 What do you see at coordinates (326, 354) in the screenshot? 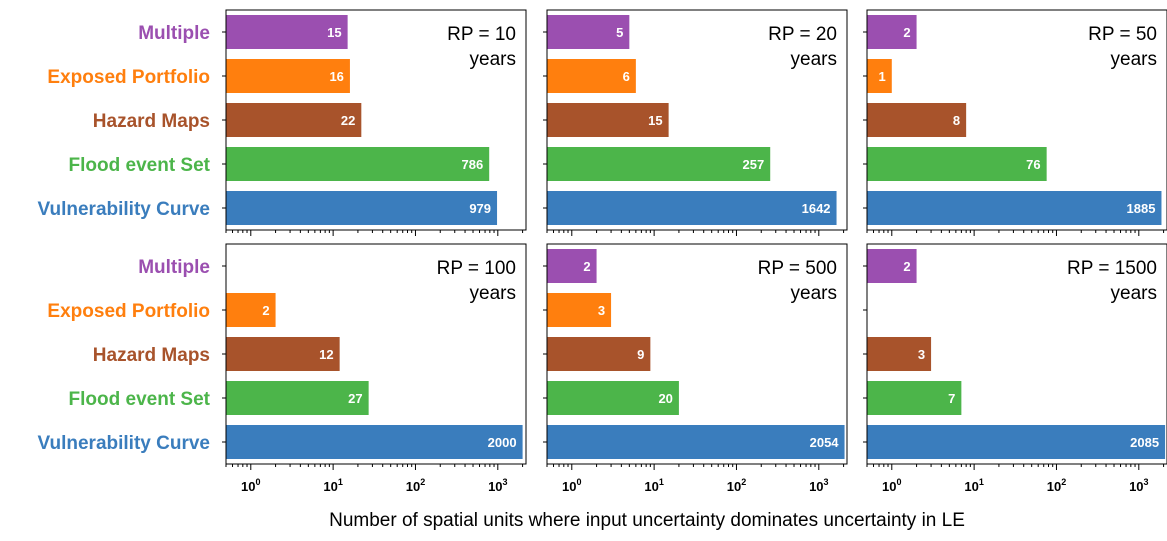
I see `bar-value-label: 12` at bounding box center [326, 354].